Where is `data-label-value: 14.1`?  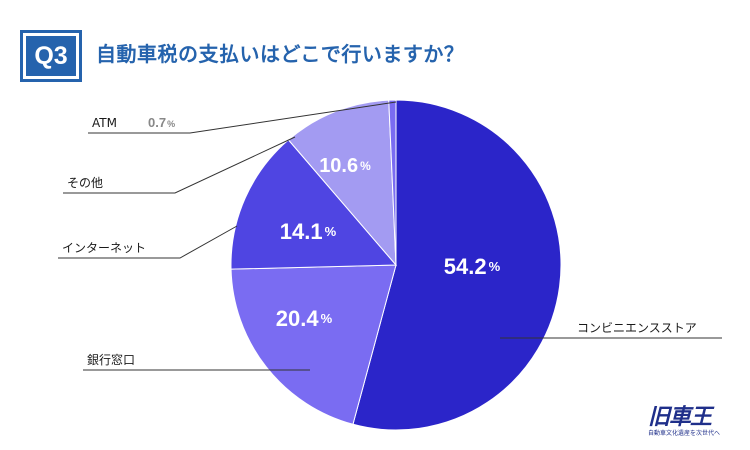
data-label-value: 14.1 is located at coordinates (301, 231).